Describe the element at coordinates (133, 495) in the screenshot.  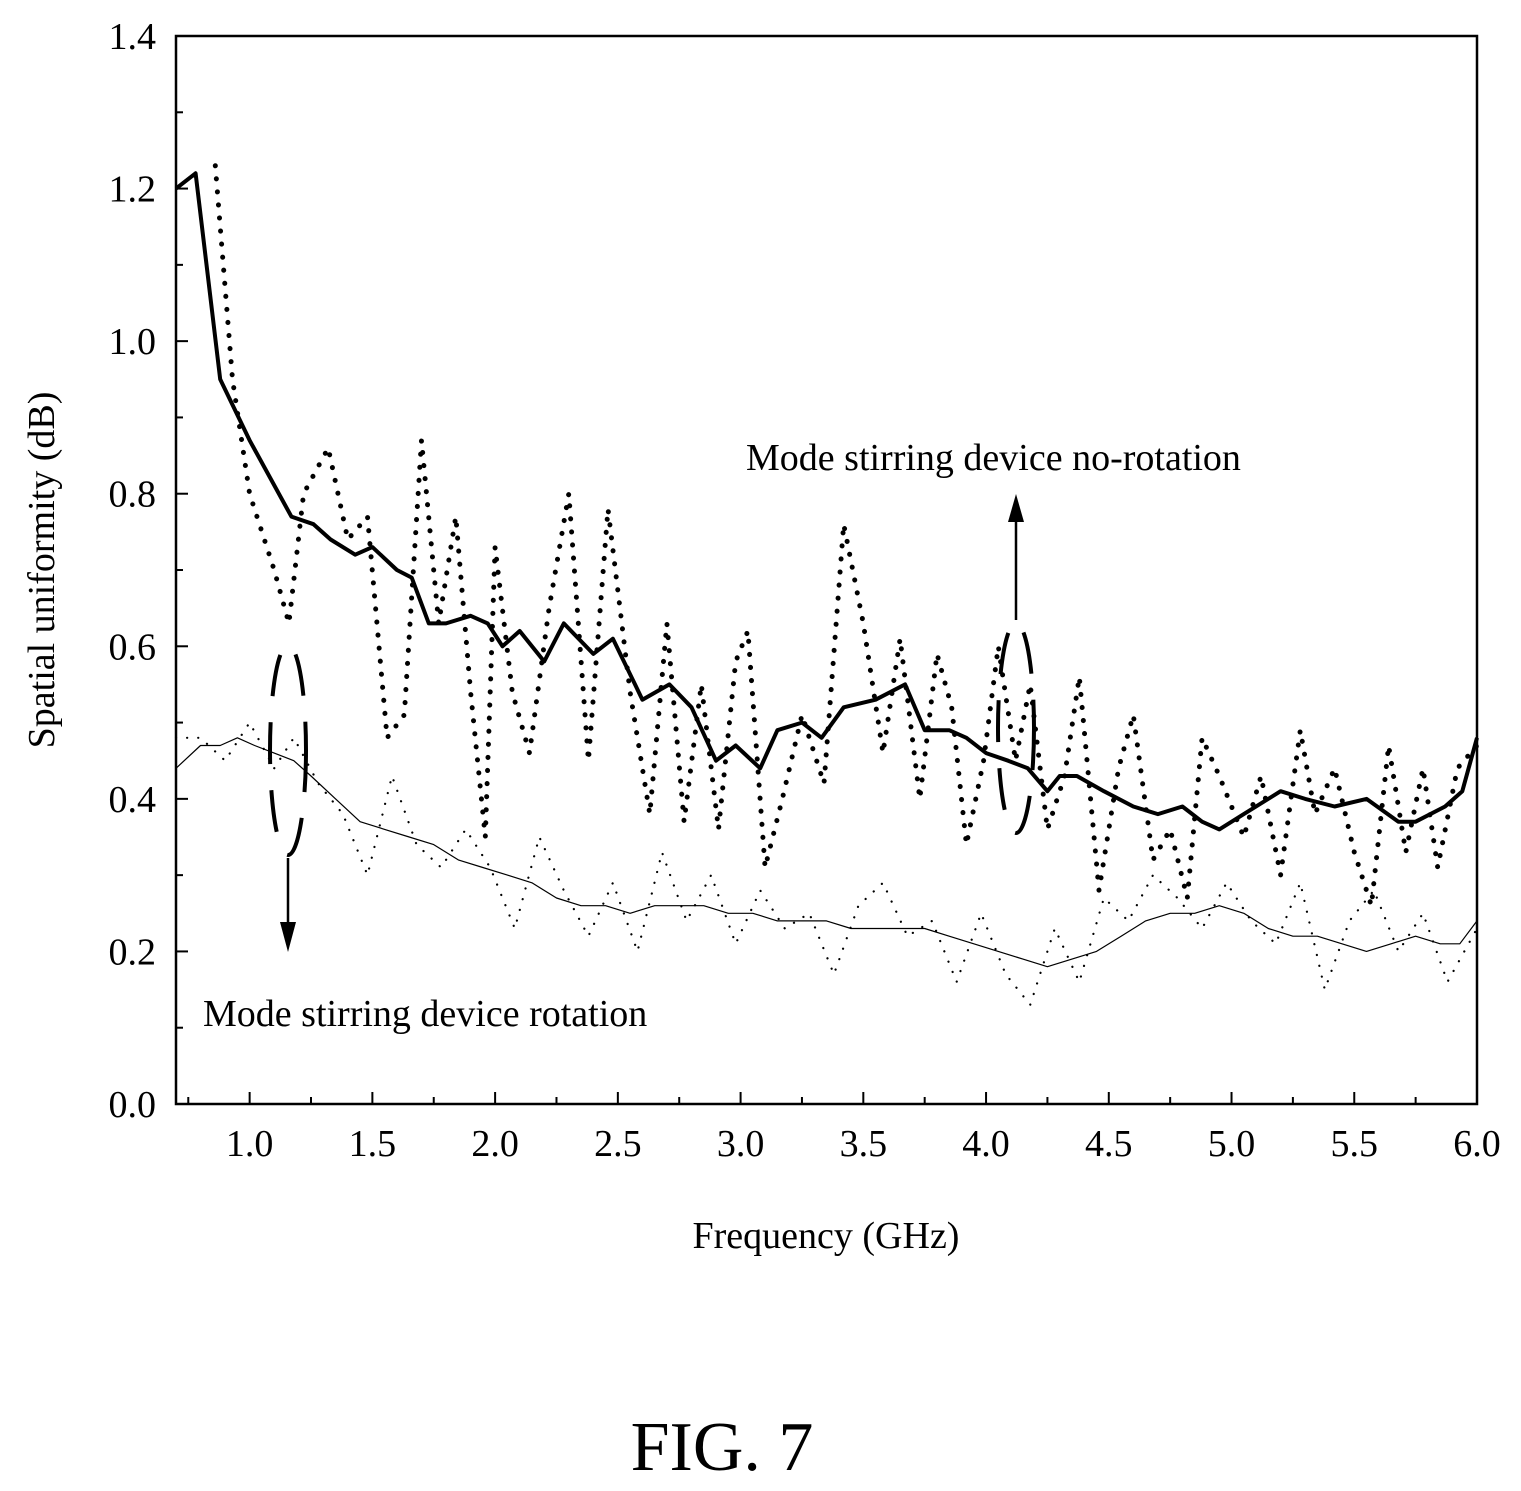
I see `y-tick-label: 0.8` at that location.